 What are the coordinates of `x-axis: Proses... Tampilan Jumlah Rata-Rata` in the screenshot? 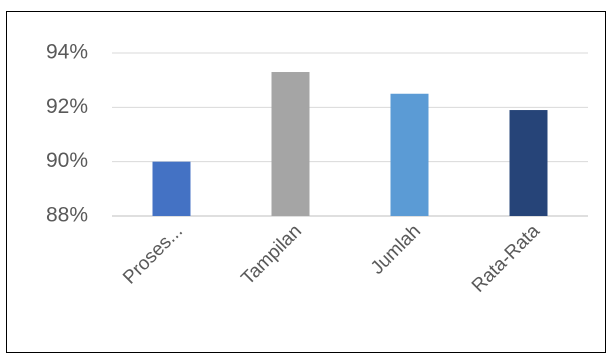 It's located at (331, 258).